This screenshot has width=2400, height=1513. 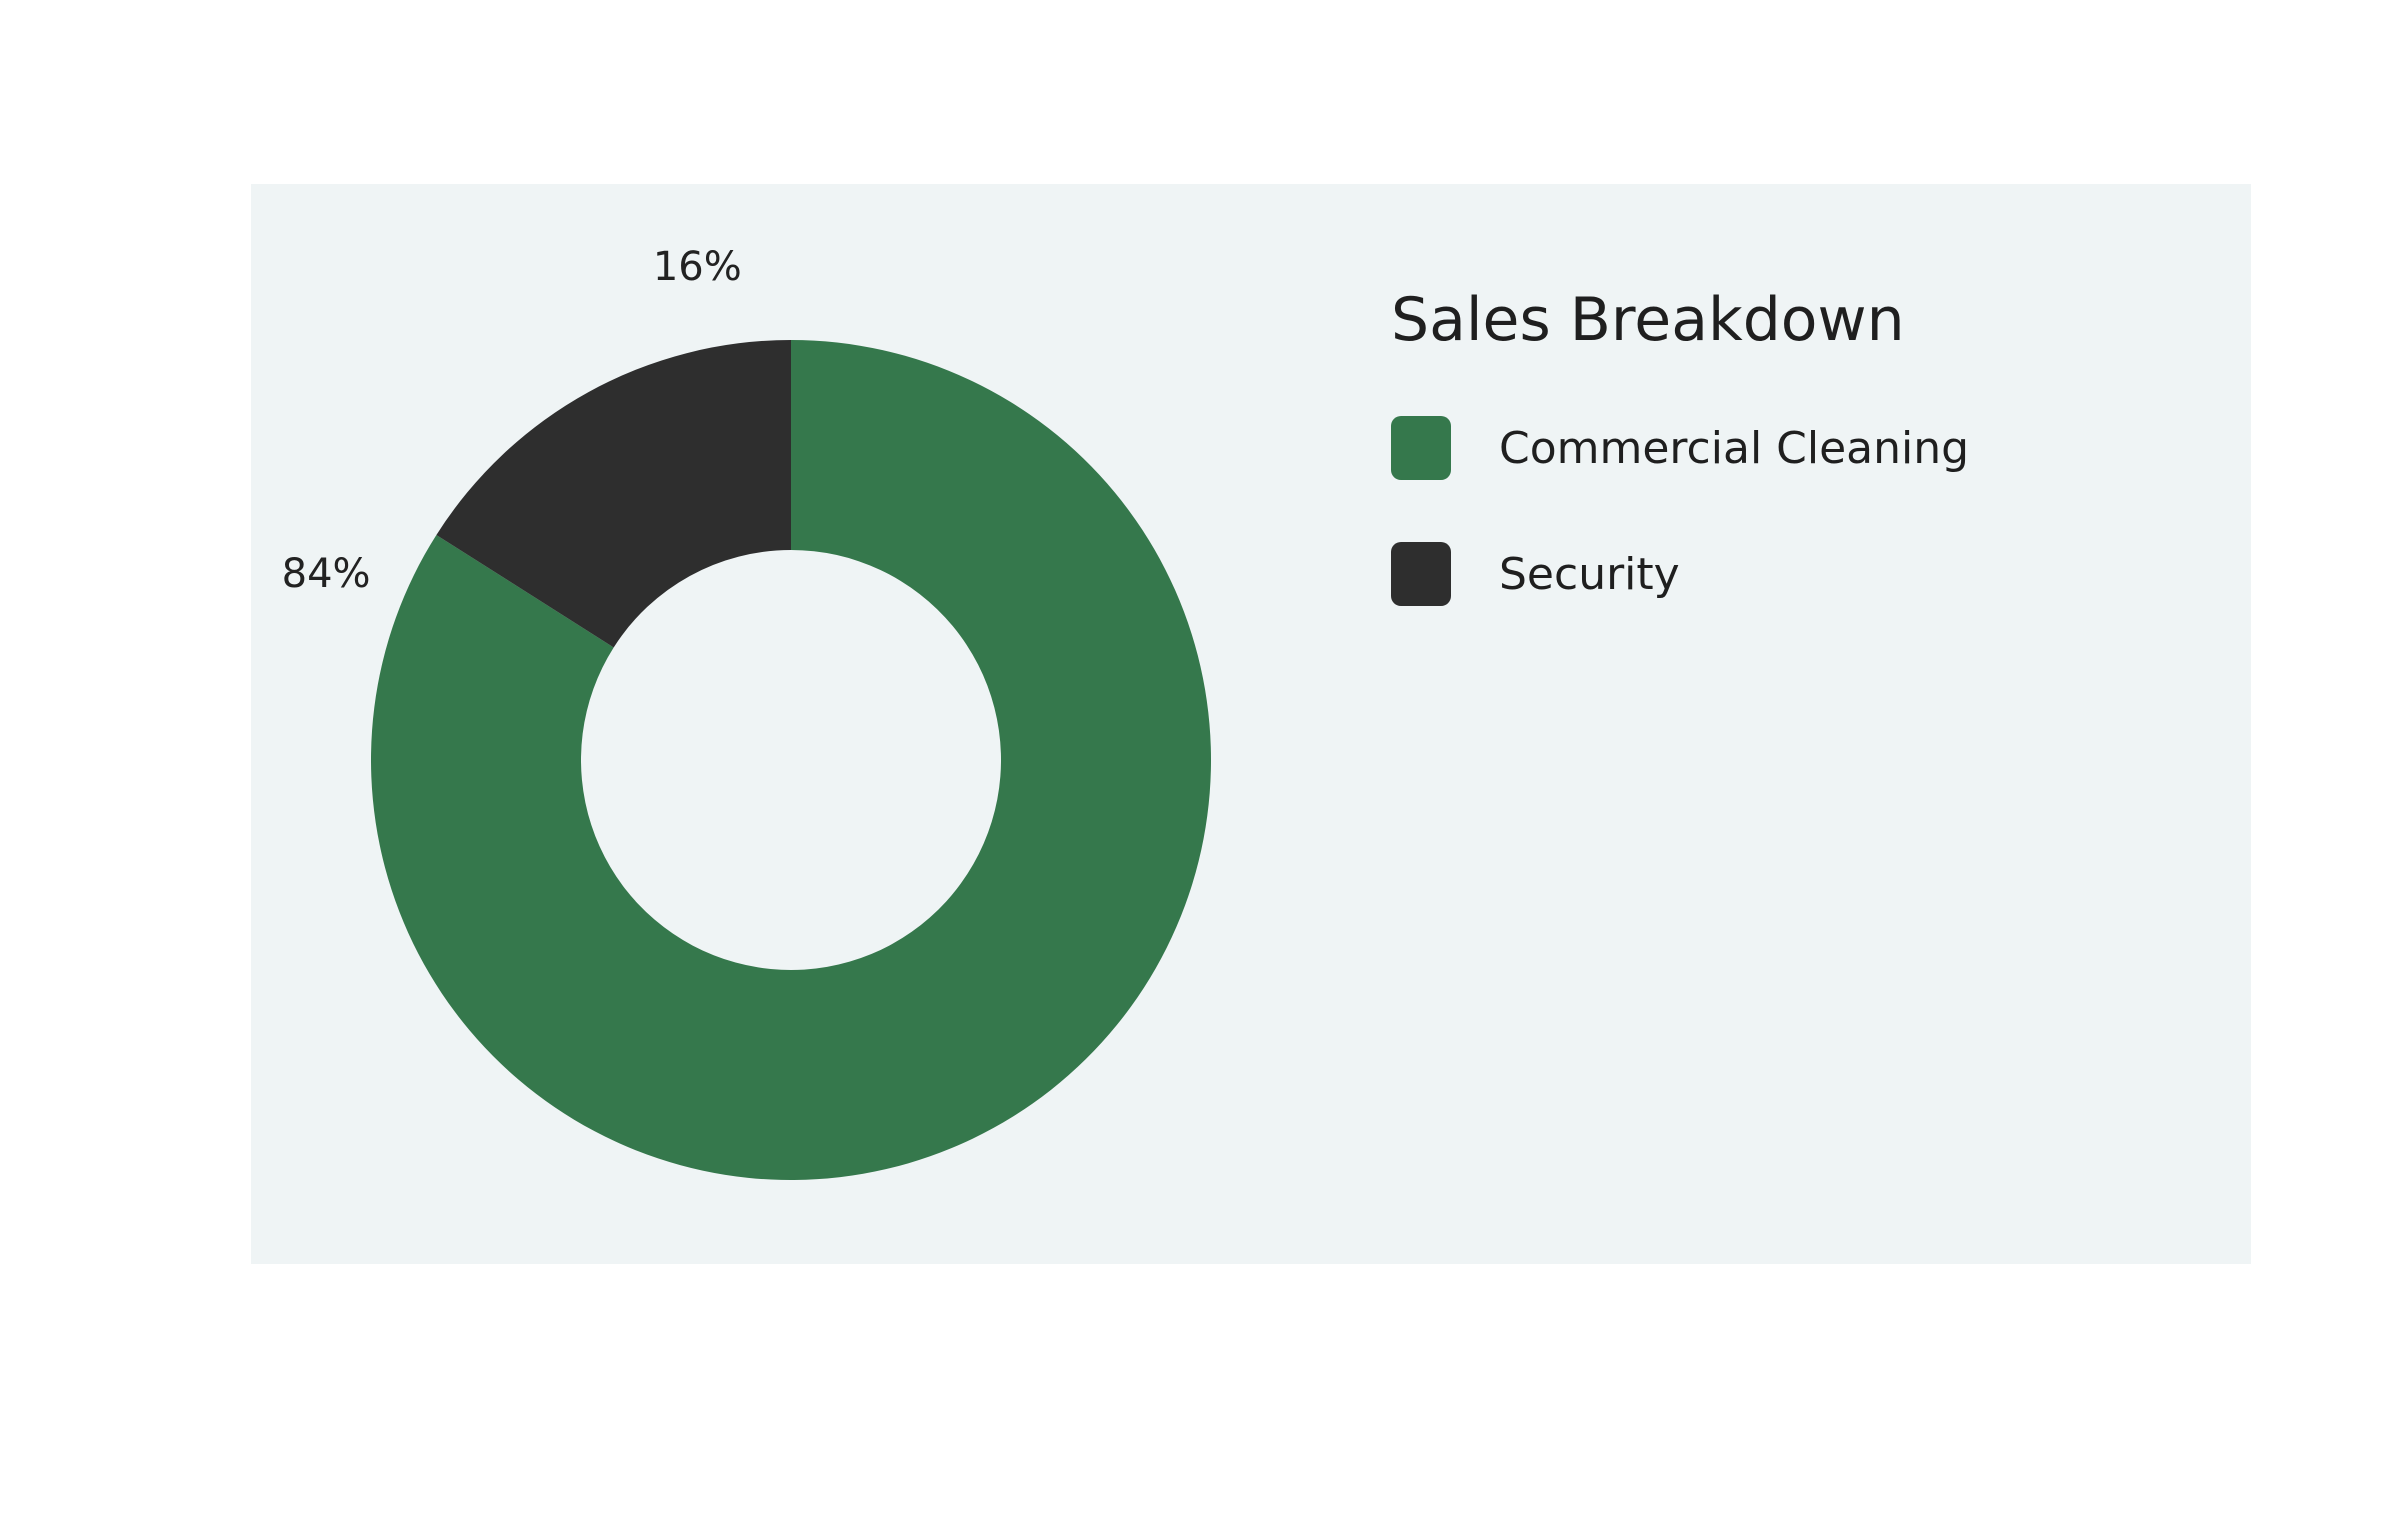 I want to click on legend-item-commercial-cleaning: Commercial Cleaning, so click(x=1680, y=448).